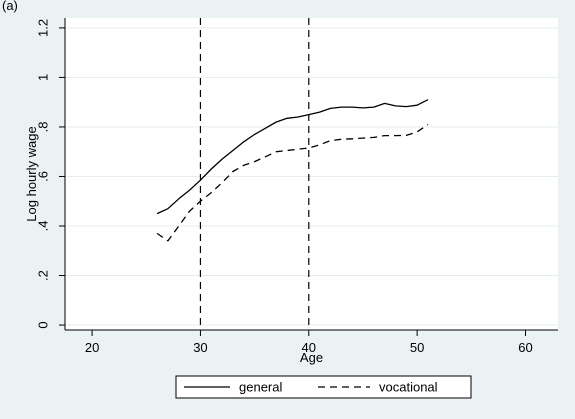  I want to click on x-axis-title: Age, so click(311, 357).